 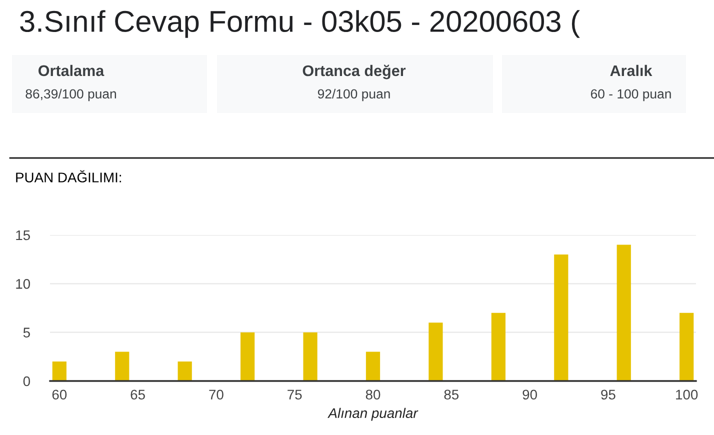 I want to click on x-tick-label: 95, so click(x=608, y=395).